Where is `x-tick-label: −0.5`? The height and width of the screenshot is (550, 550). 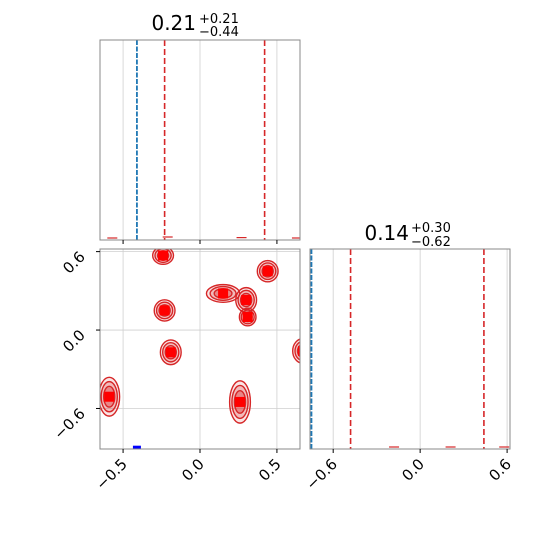 x-tick-label: −0.5 is located at coordinates (111, 474).